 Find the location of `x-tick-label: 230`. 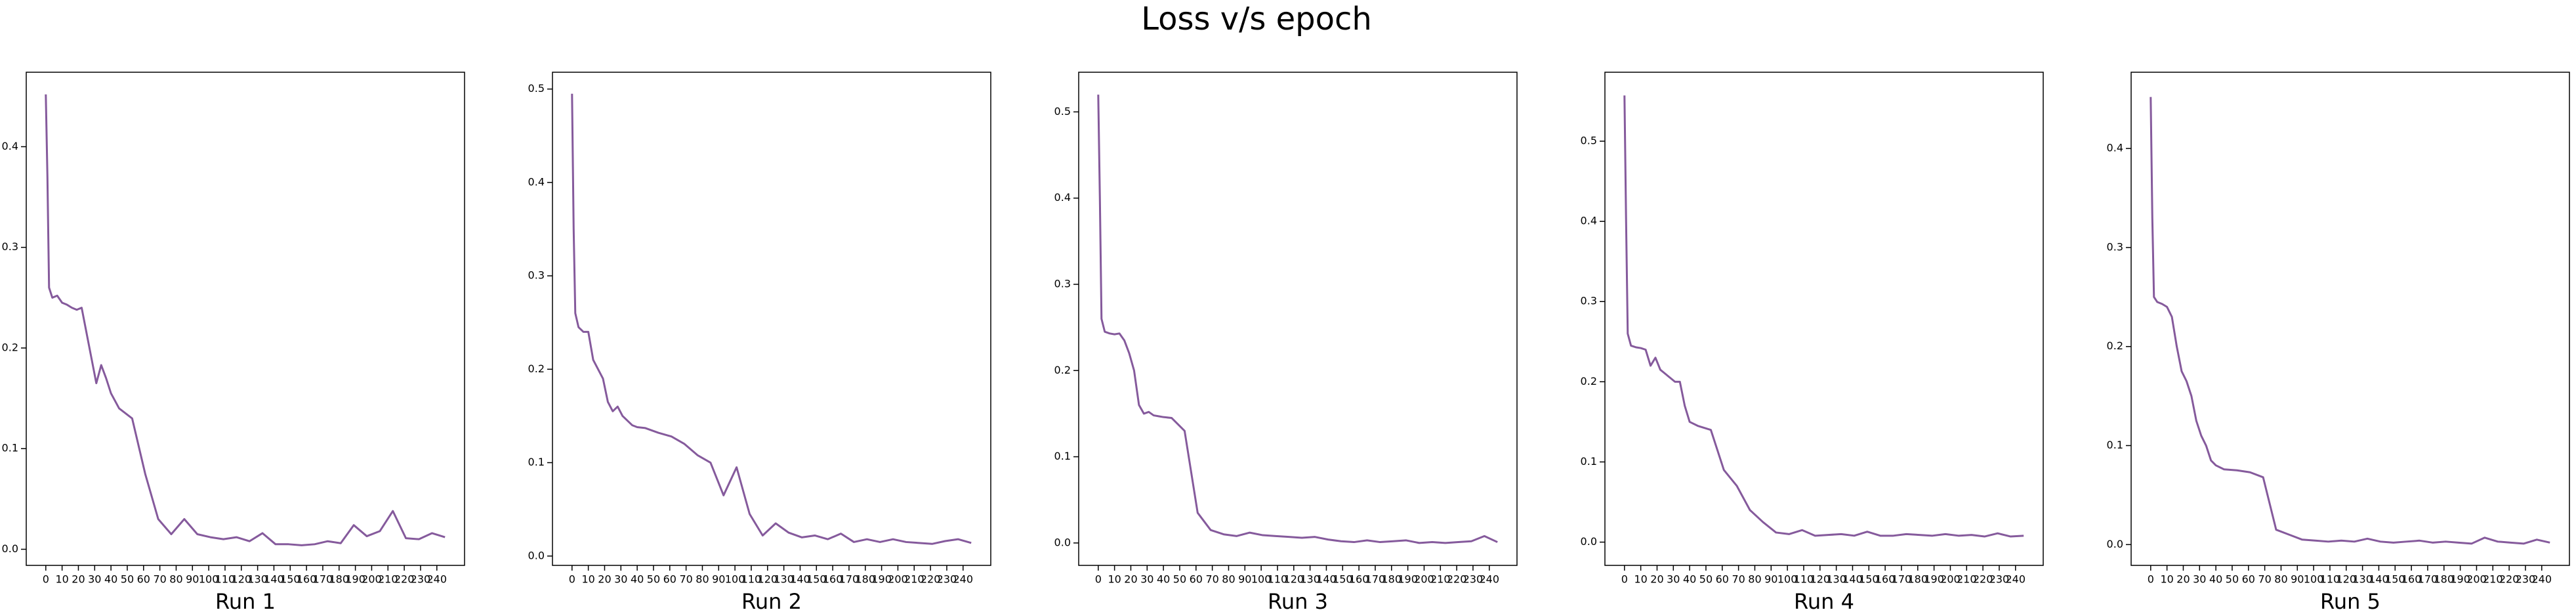

x-tick-label: 230 is located at coordinates (421, 579).